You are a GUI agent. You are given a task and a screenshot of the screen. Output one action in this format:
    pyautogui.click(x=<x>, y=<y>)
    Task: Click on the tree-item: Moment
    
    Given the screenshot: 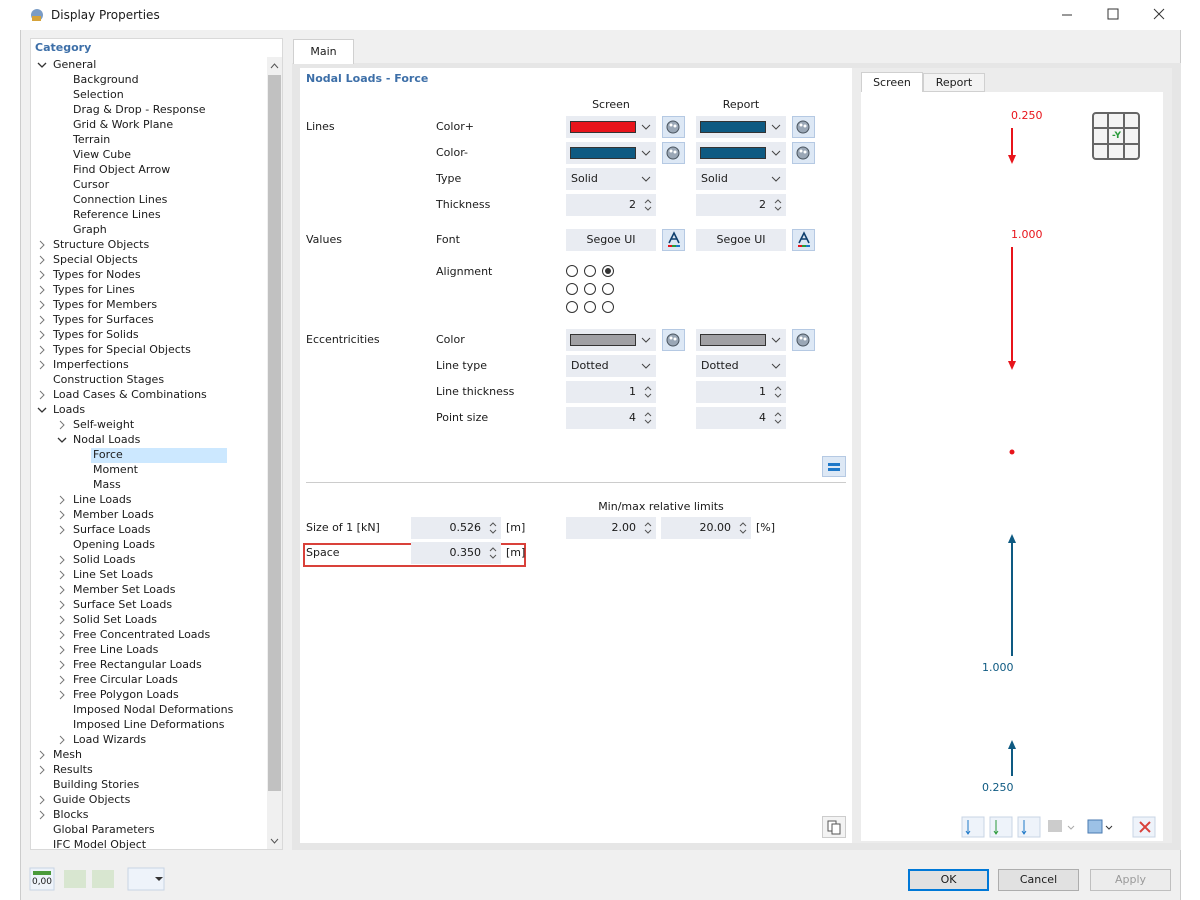 What is the action you would take?
    pyautogui.click(x=115, y=469)
    